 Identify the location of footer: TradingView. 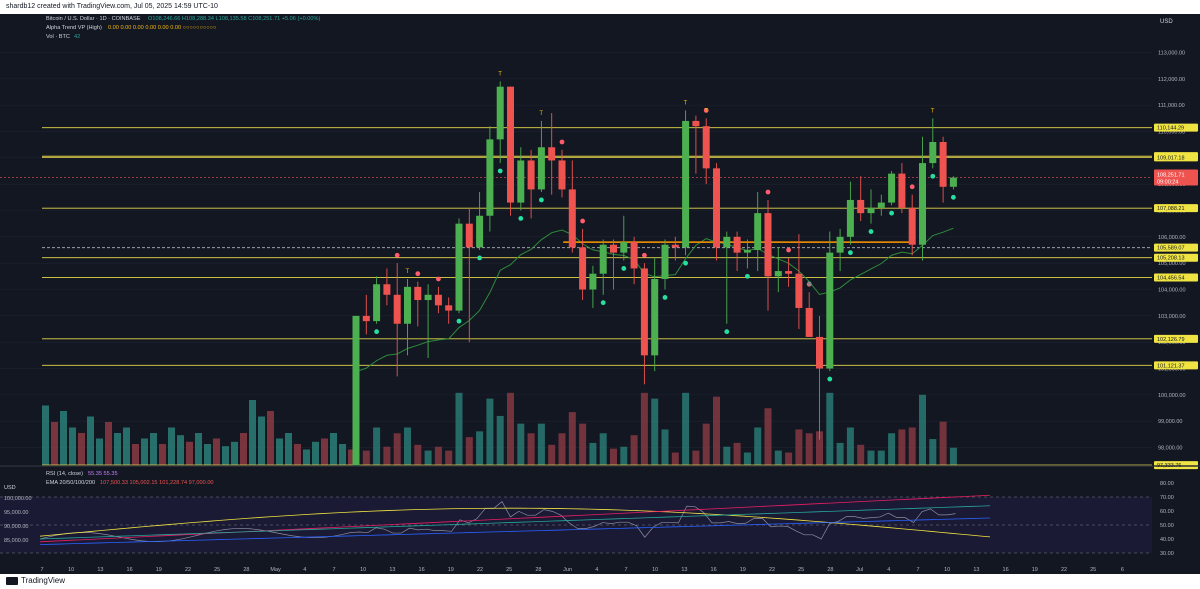
(600, 581).